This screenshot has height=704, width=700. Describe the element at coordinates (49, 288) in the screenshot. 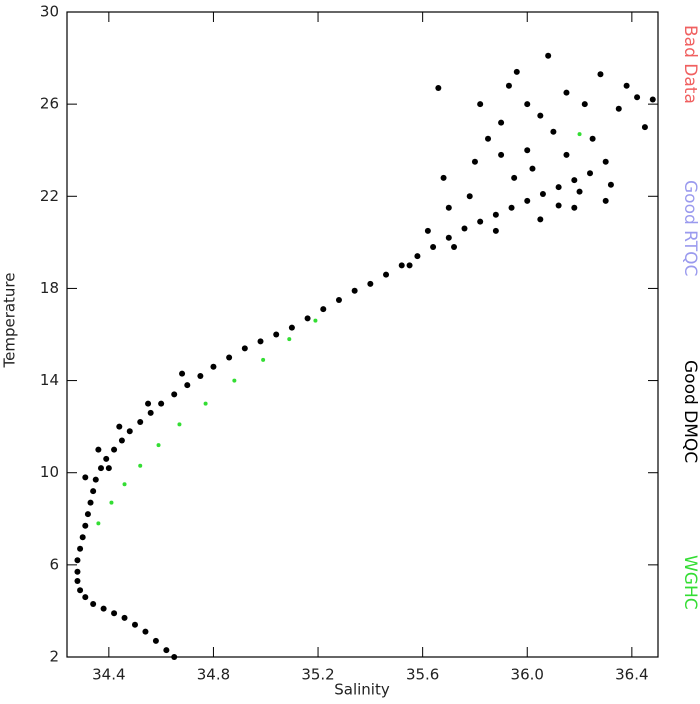

I see `y-tick-label: 18` at that location.